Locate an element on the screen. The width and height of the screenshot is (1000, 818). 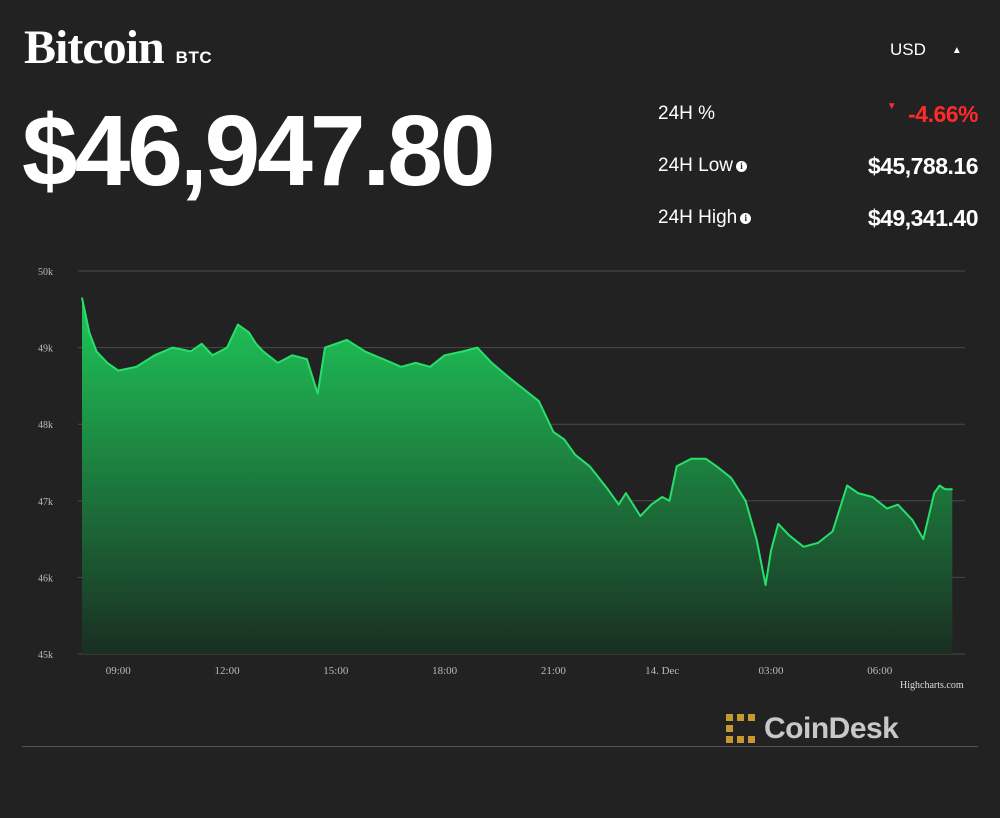
chart-credit: Highcharts.com is located at coordinates (932, 685).